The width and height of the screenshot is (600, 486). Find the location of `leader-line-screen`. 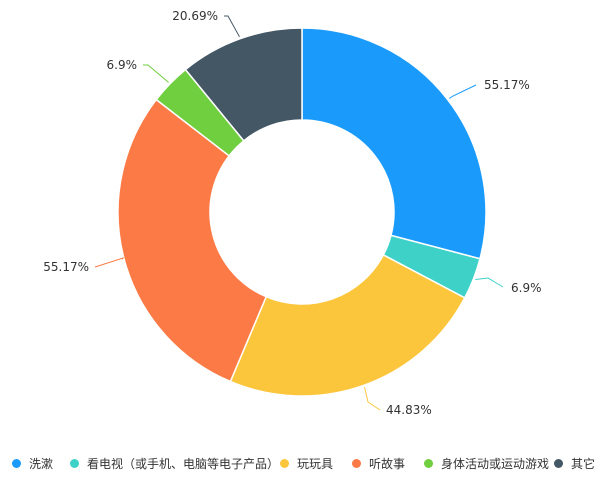

leader-line-screen is located at coordinates (489, 282).